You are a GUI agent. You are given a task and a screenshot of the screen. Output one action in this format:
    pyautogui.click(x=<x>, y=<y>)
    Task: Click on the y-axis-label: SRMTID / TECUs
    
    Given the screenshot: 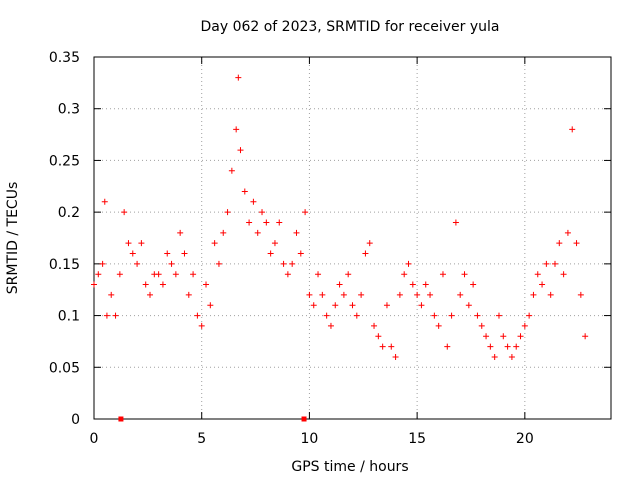 What is the action you would take?
    pyautogui.click(x=13, y=238)
    